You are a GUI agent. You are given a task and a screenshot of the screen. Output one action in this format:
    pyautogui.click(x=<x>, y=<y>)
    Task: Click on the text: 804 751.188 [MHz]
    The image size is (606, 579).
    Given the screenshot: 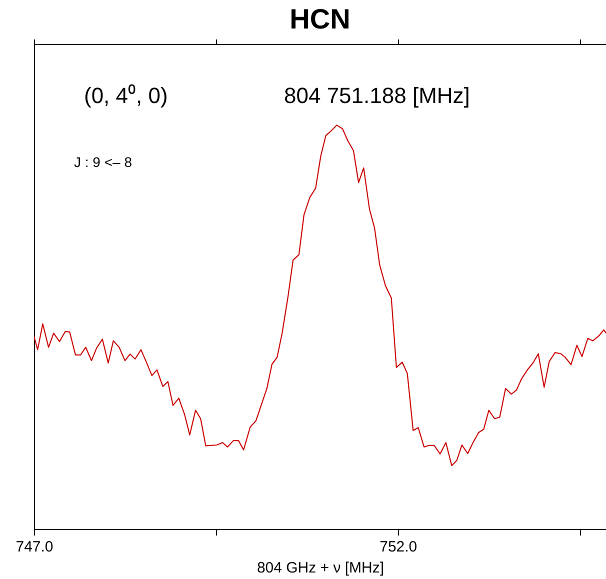 What is the action you would take?
    pyautogui.click(x=377, y=95)
    